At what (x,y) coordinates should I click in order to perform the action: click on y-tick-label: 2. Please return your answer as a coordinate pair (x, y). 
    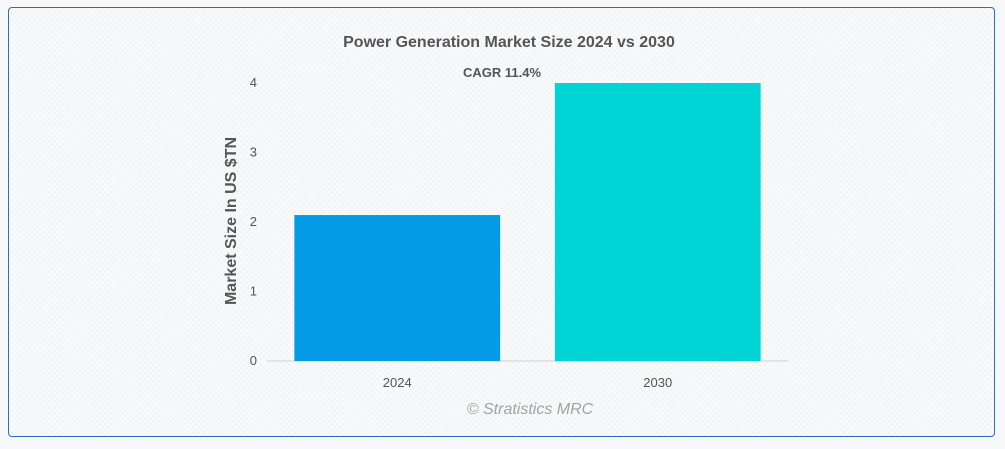
    Looking at the image, I should click on (253, 221).